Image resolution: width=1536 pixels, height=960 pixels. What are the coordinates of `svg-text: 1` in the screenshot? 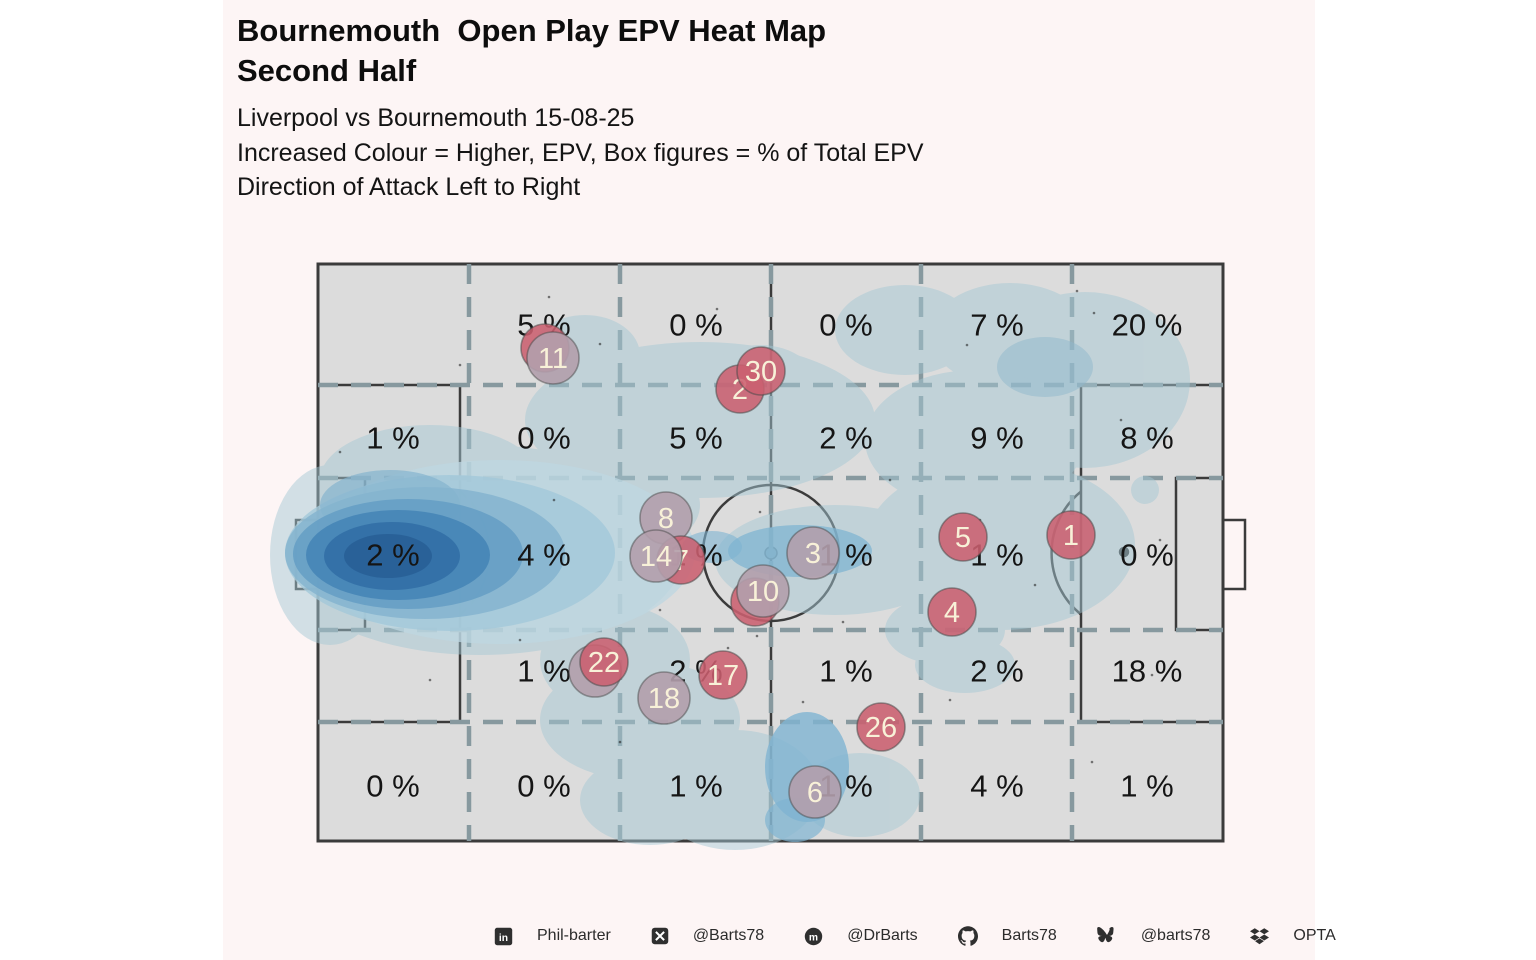 It's located at (1071, 536).